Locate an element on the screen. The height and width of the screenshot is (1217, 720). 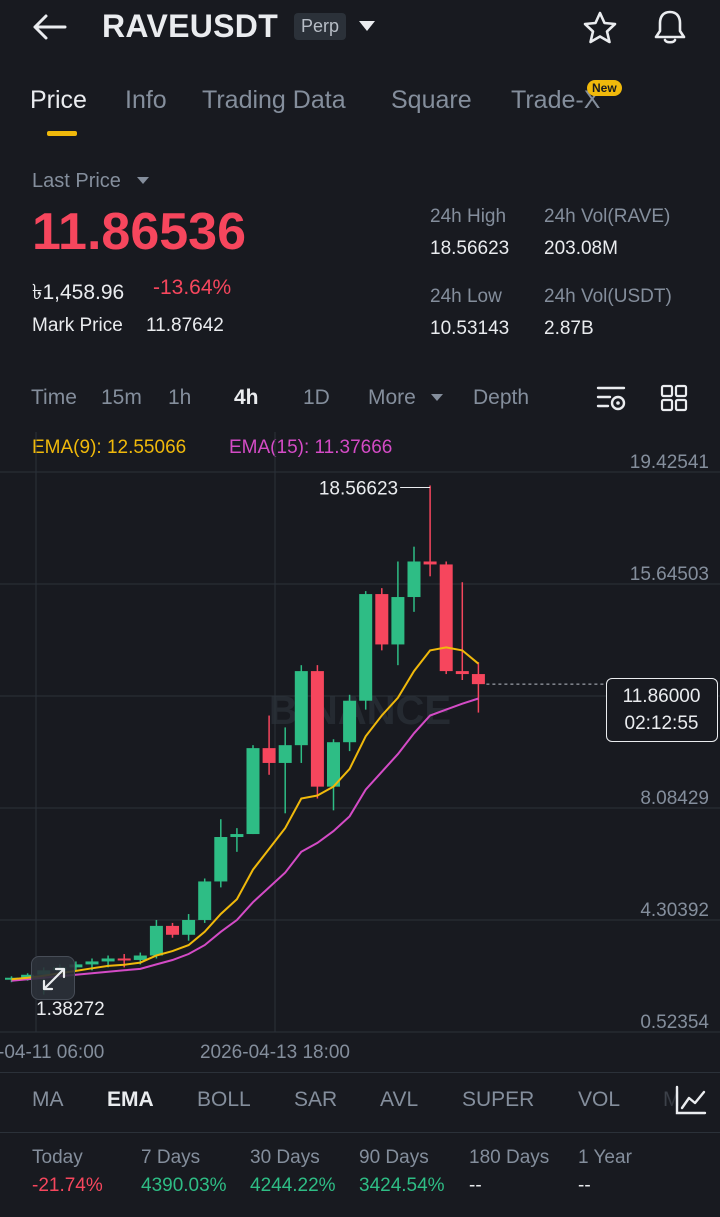
candle-countdown: 02:12:55 is located at coordinates (661, 723).